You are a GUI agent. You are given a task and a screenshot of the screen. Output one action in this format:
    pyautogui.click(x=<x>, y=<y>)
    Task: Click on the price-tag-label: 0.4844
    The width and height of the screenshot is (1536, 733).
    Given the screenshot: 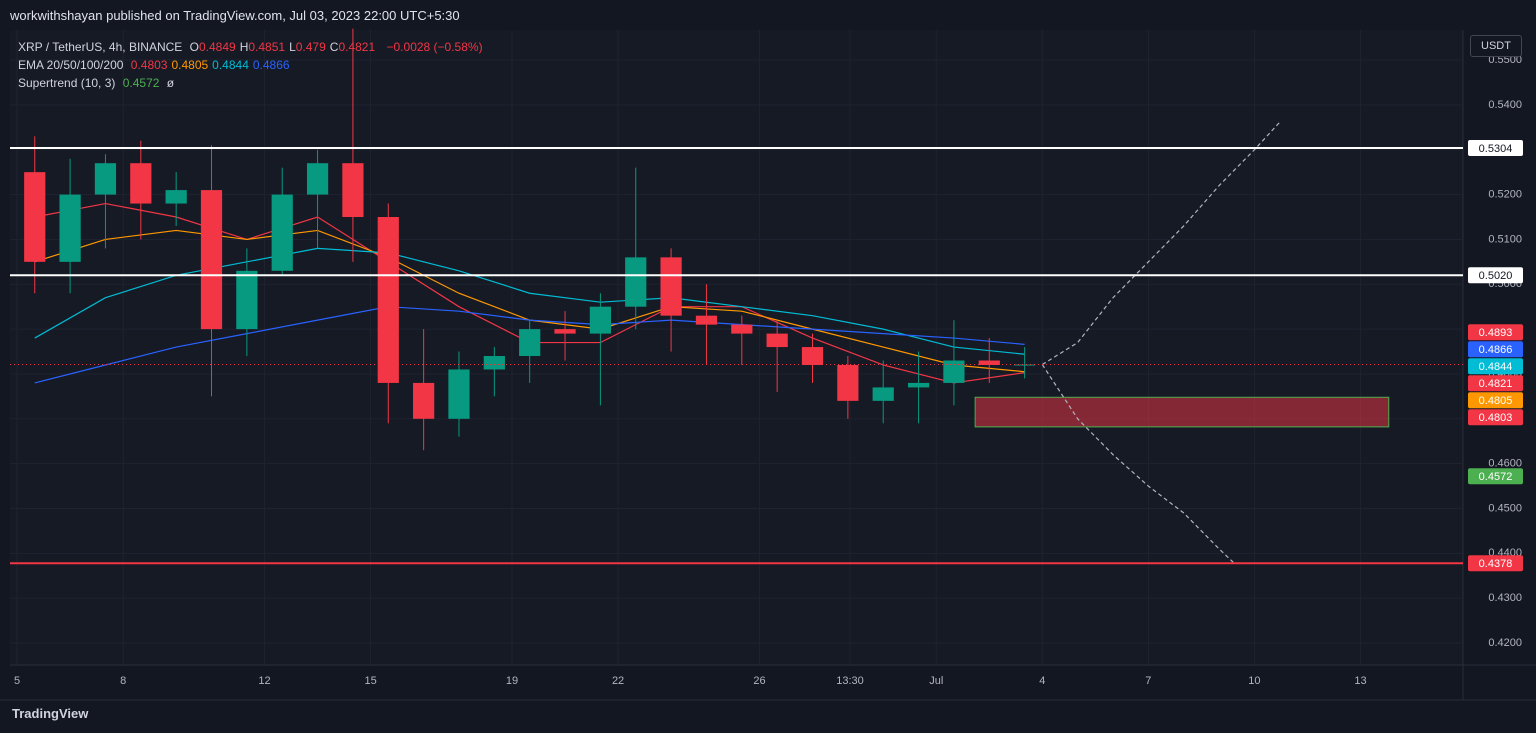 What is the action you would take?
    pyautogui.click(x=1496, y=367)
    